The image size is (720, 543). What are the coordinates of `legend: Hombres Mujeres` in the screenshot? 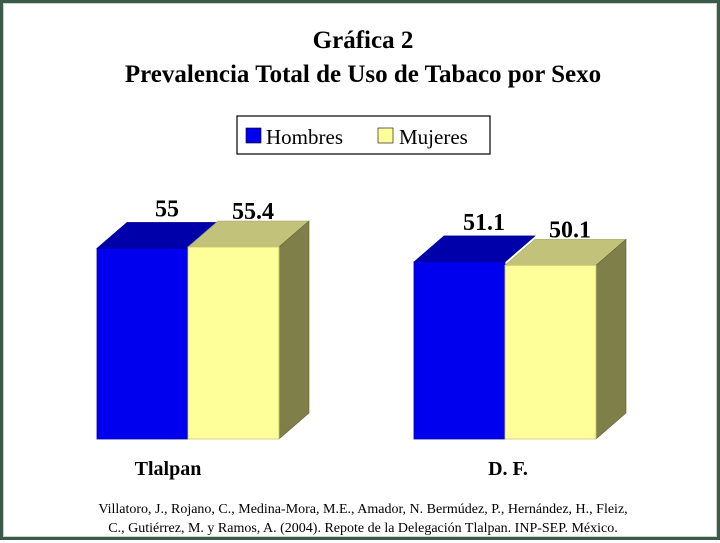 It's located at (363, 135).